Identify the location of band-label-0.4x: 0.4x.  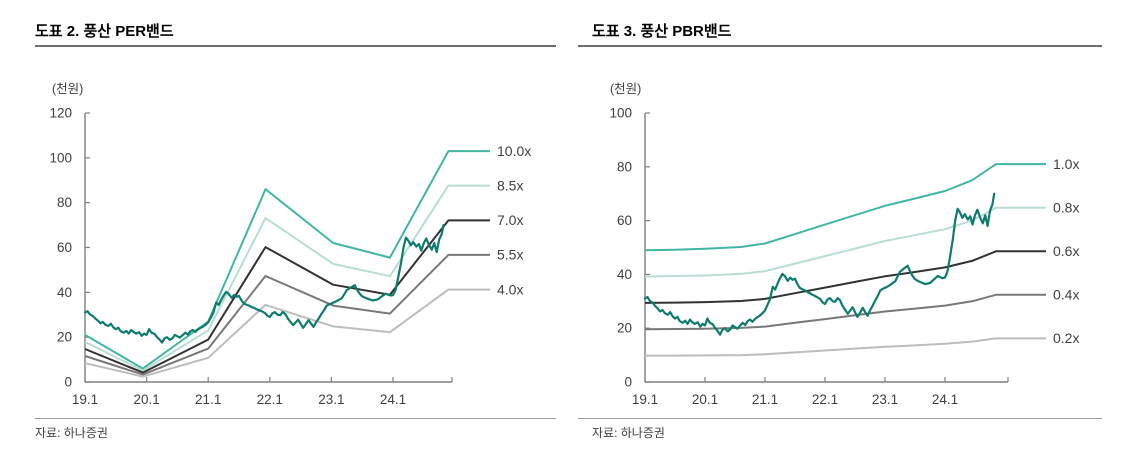
(1066, 295).